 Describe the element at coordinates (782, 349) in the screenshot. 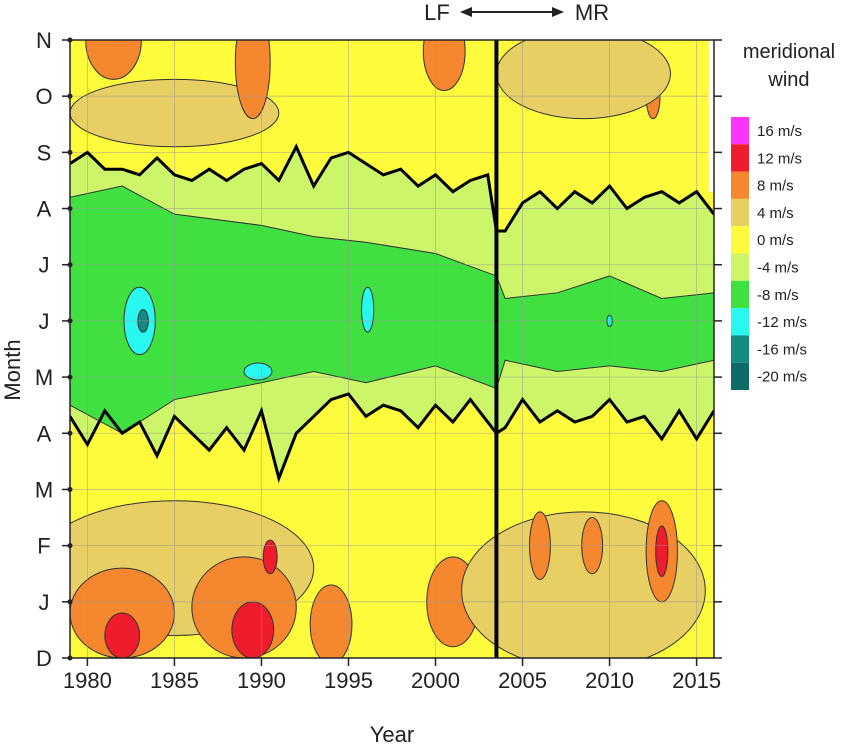

I see `legend-label: -16 m/s` at that location.